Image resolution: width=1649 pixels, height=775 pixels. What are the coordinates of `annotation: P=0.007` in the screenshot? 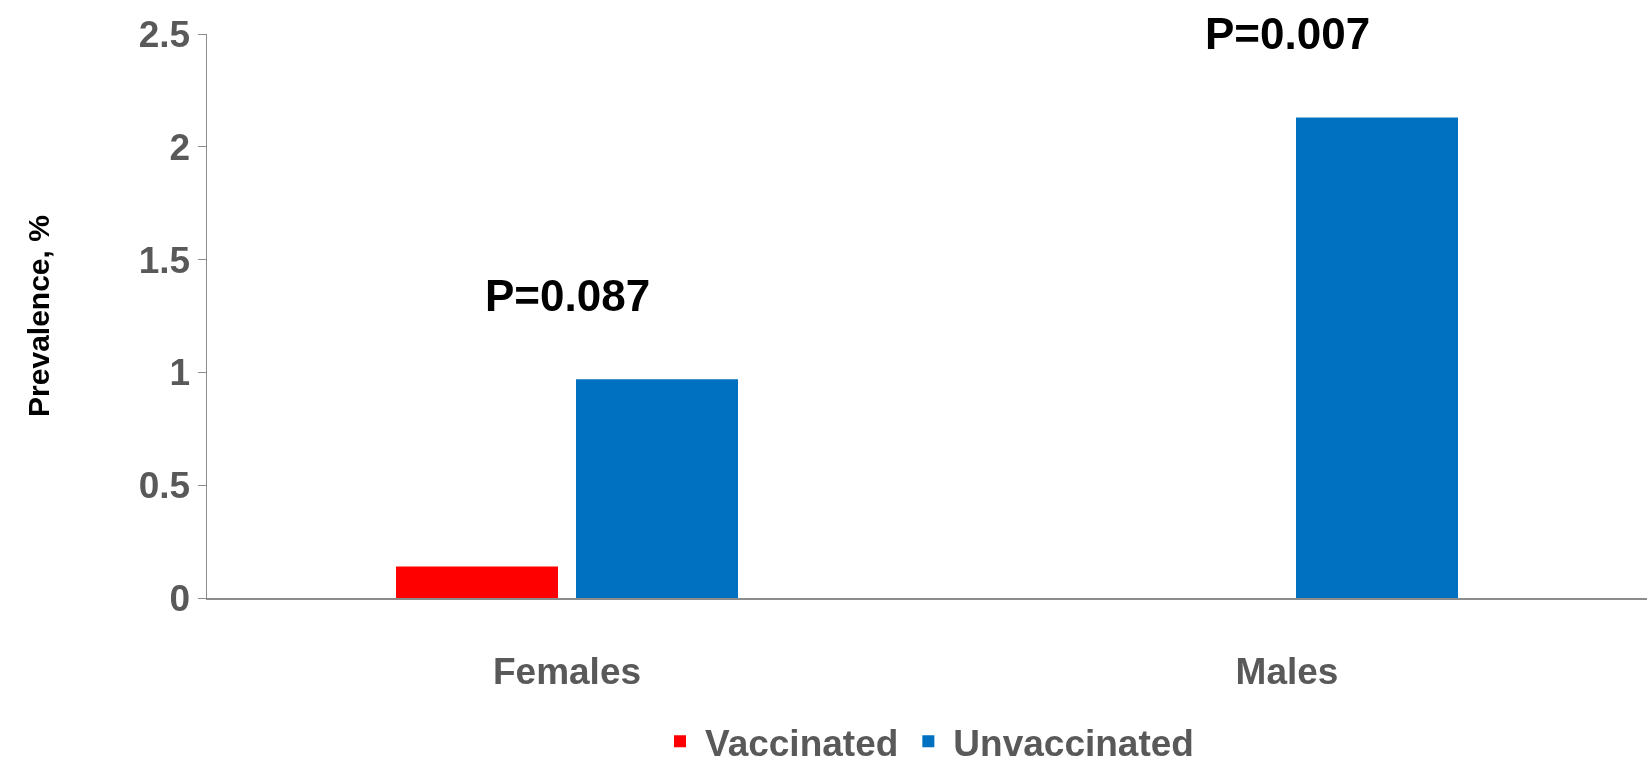 It's located at (1288, 33).